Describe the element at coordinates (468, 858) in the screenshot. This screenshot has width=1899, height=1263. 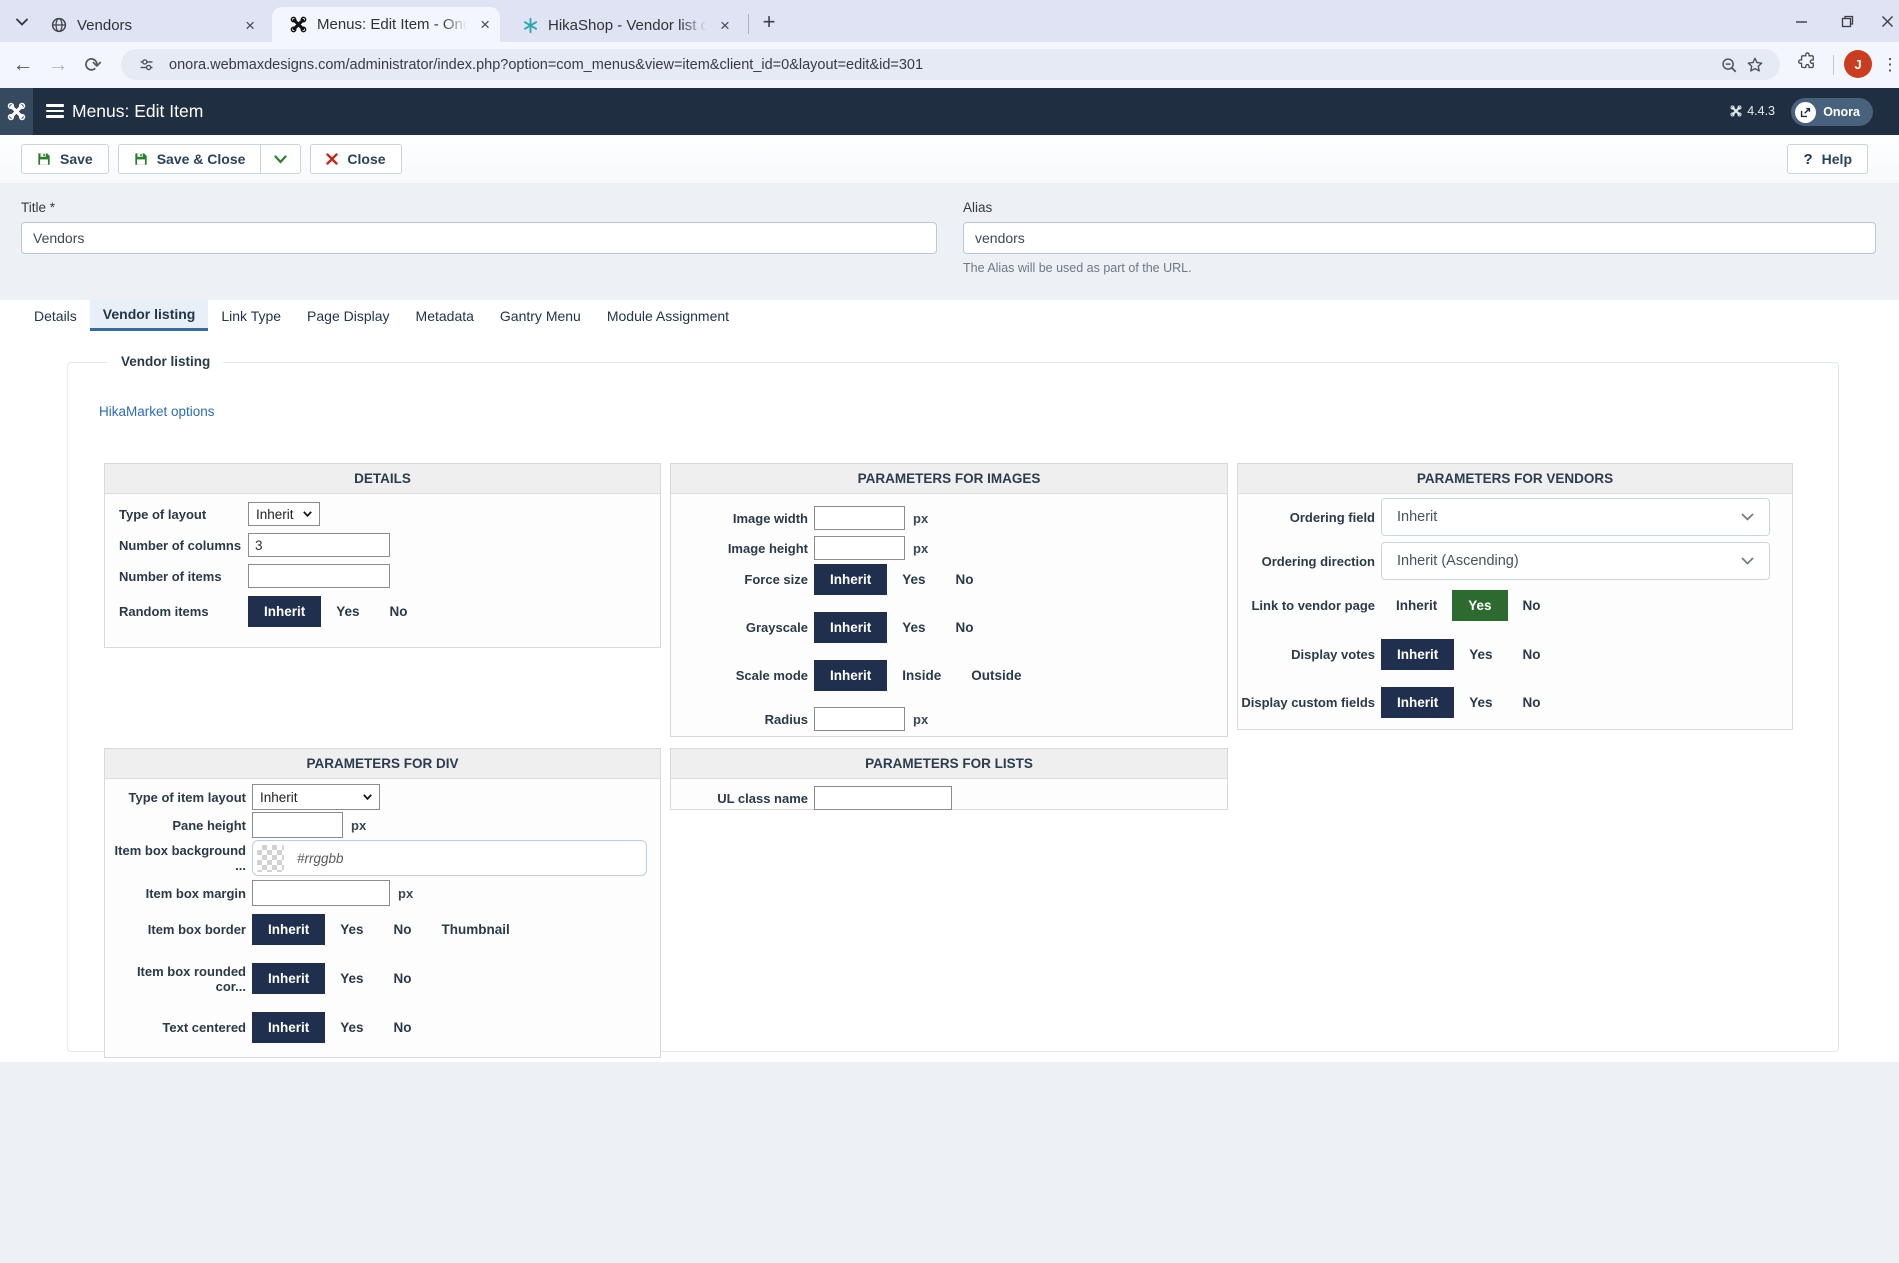
I see `item-box-background-input` at that location.